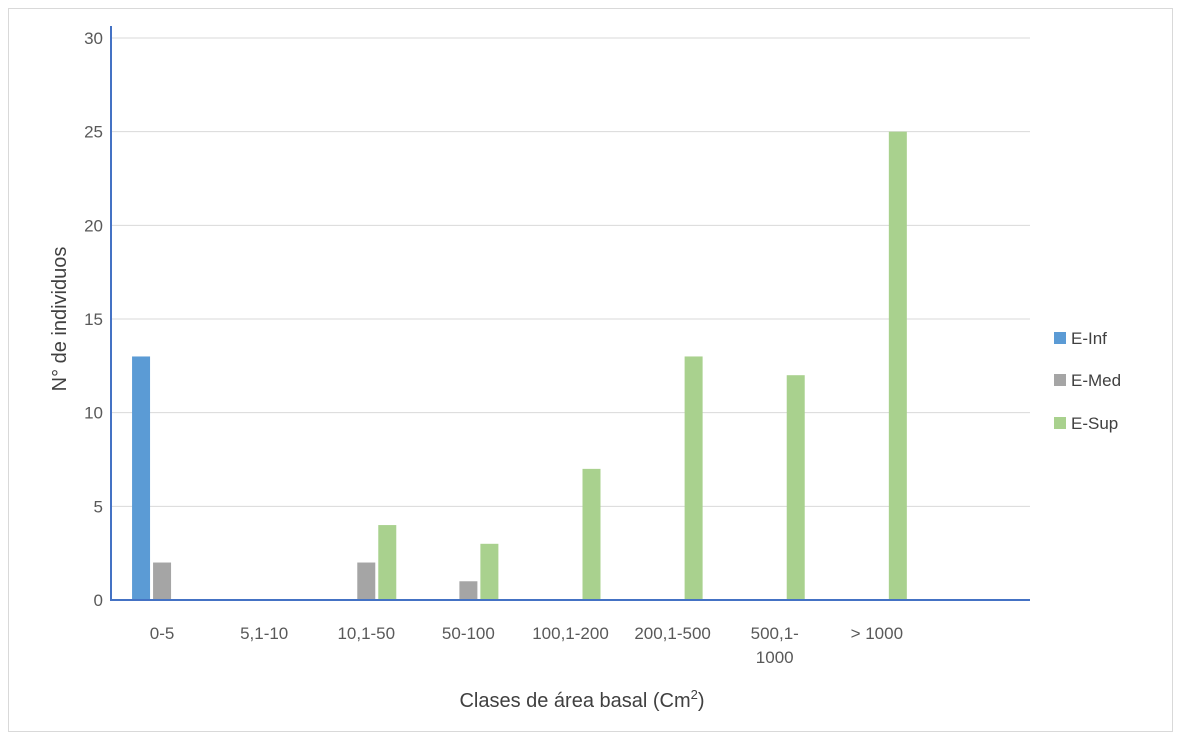 The image size is (1181, 740). What do you see at coordinates (581, 699) in the screenshot?
I see `x-axis-title: Clases de área basal (Cm2)` at bounding box center [581, 699].